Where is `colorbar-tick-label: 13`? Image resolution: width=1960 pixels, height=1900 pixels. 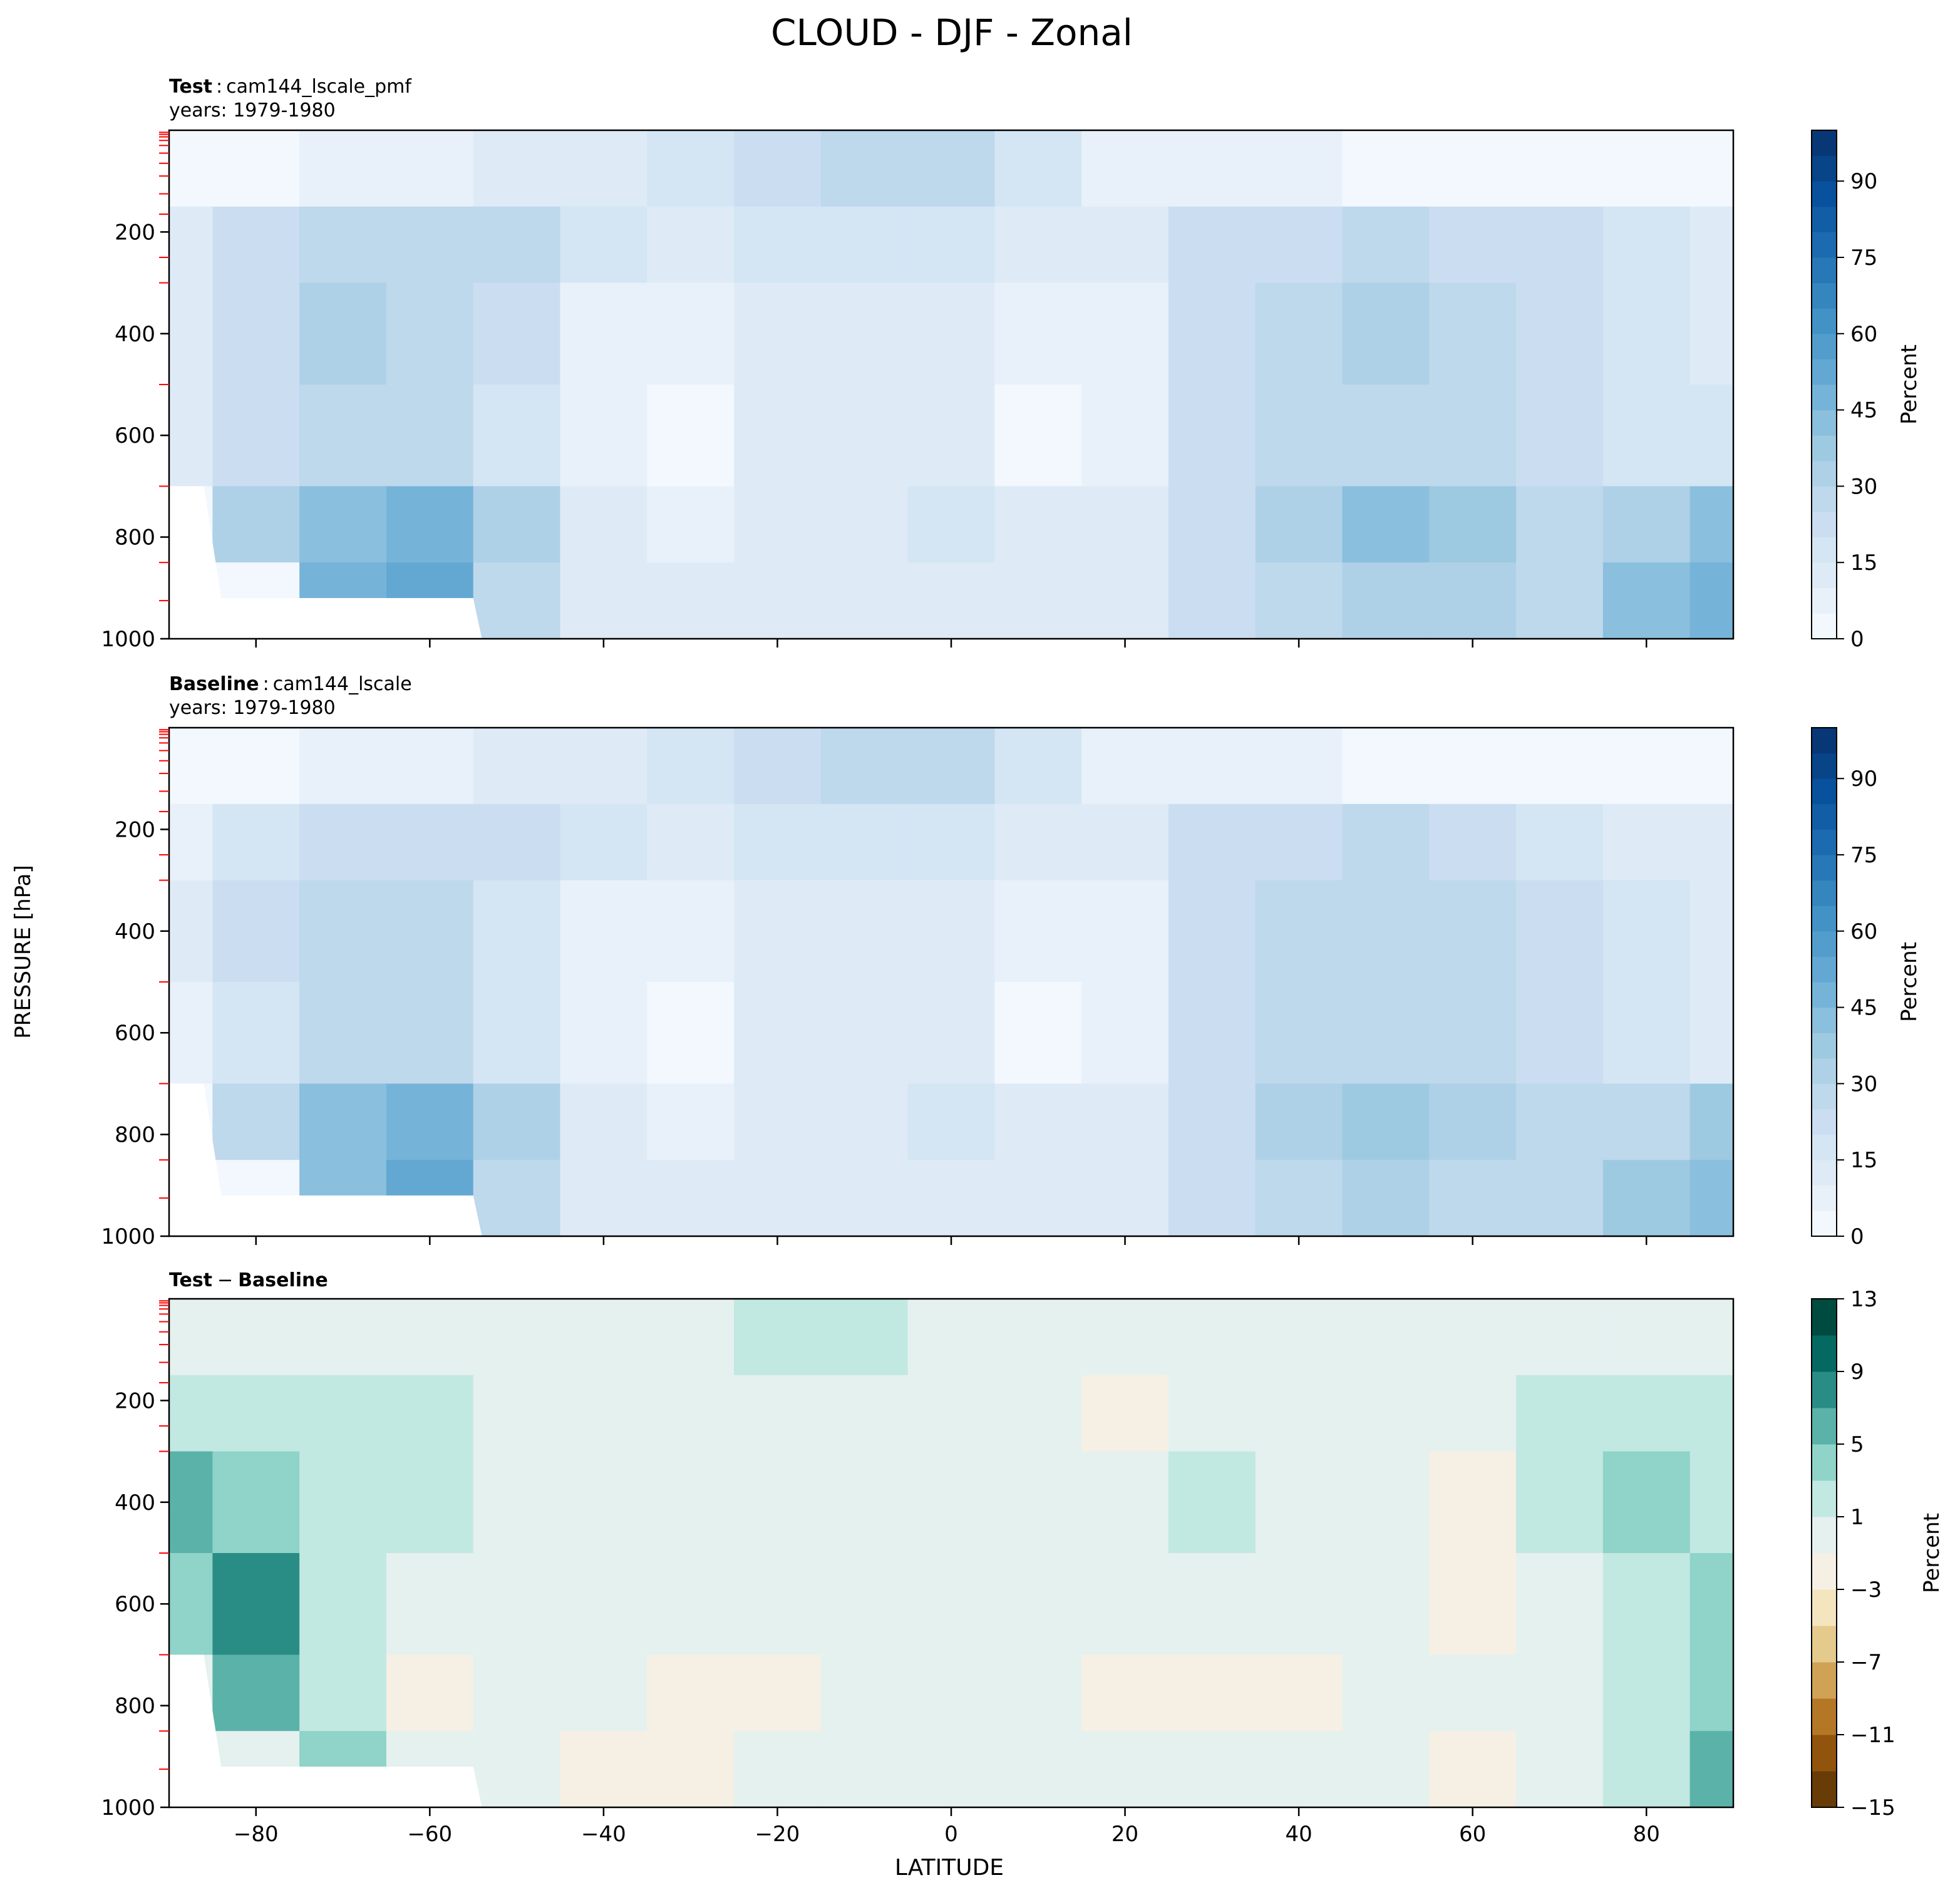 colorbar-tick-label: 13 is located at coordinates (1863, 1299).